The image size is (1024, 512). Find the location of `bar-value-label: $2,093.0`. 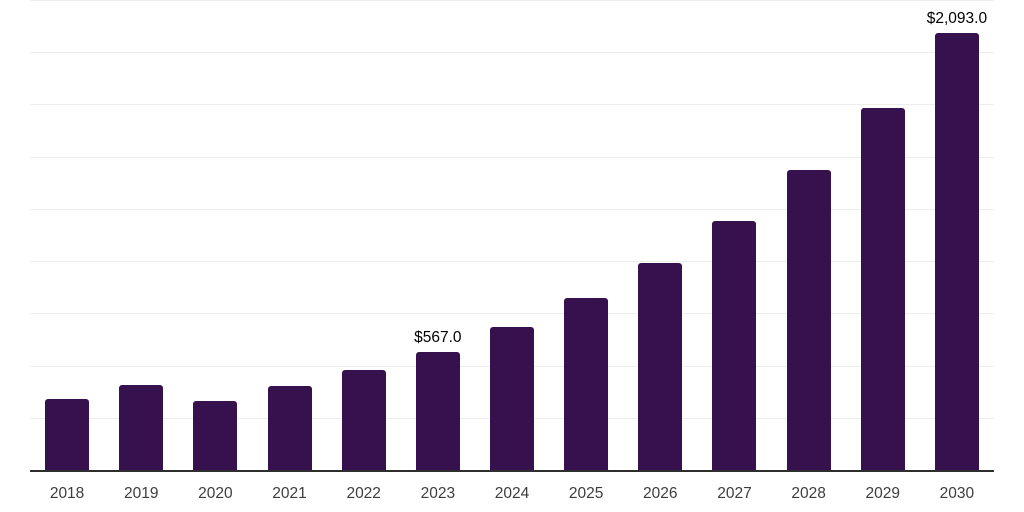

bar-value-label: $2,093.0 is located at coordinates (957, 18).